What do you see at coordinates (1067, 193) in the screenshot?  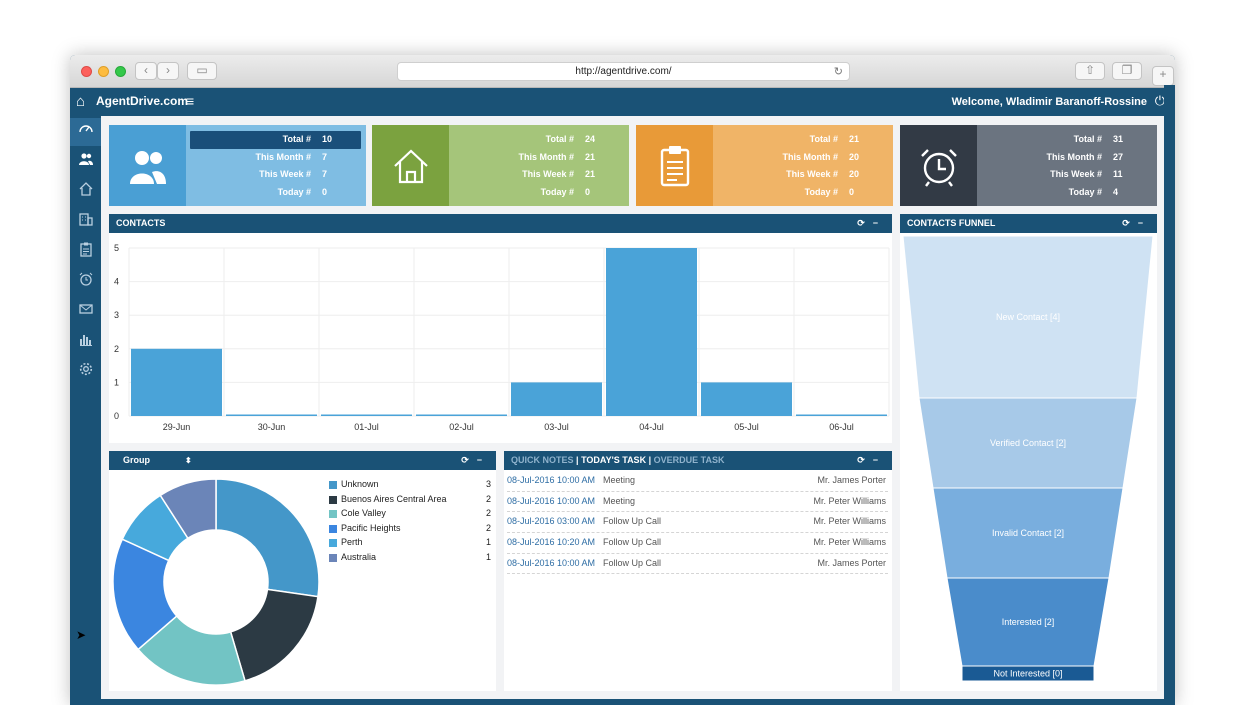 I see `stat-today-row: Today # 4` at bounding box center [1067, 193].